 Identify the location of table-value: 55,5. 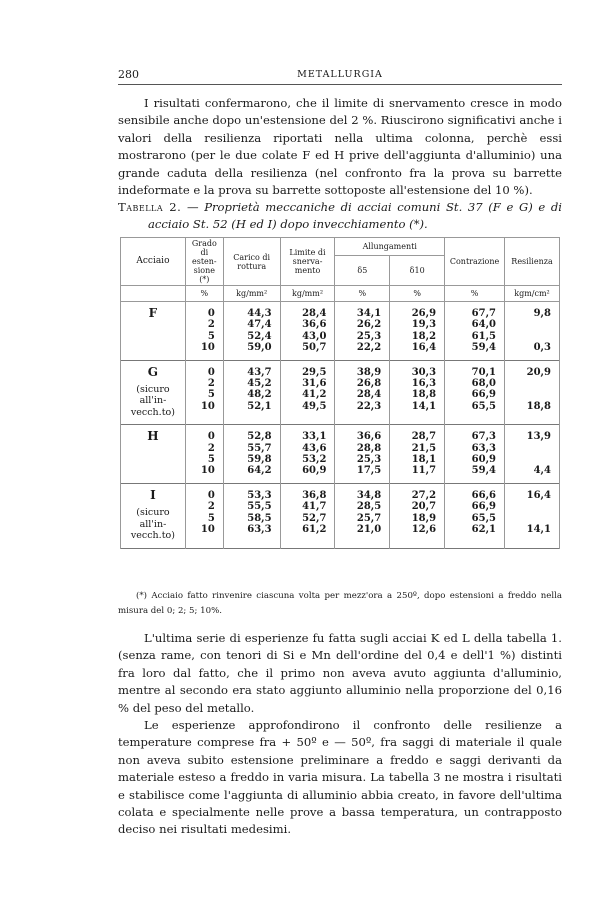
(259, 507).